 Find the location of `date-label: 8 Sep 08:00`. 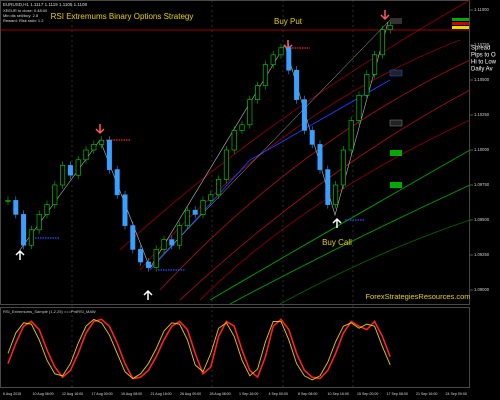

date-label: 8 Sep 08:00 is located at coordinates (307, 394).